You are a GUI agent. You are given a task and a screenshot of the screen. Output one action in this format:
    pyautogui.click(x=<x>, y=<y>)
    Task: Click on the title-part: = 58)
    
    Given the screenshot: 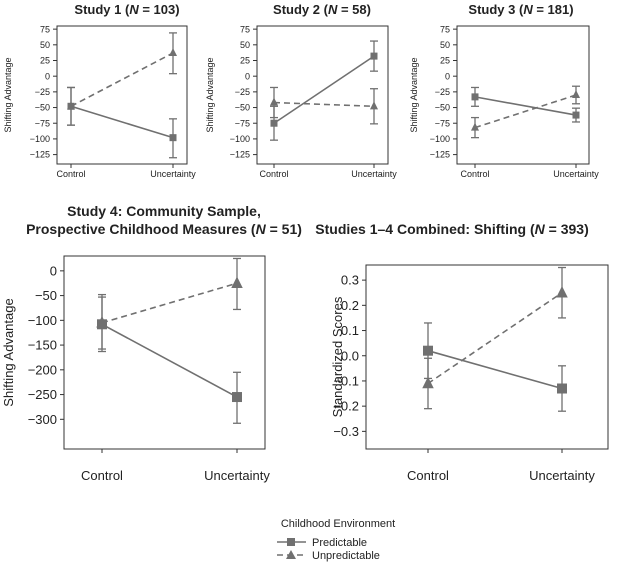 What is the action you would take?
    pyautogui.click(x=354, y=9)
    